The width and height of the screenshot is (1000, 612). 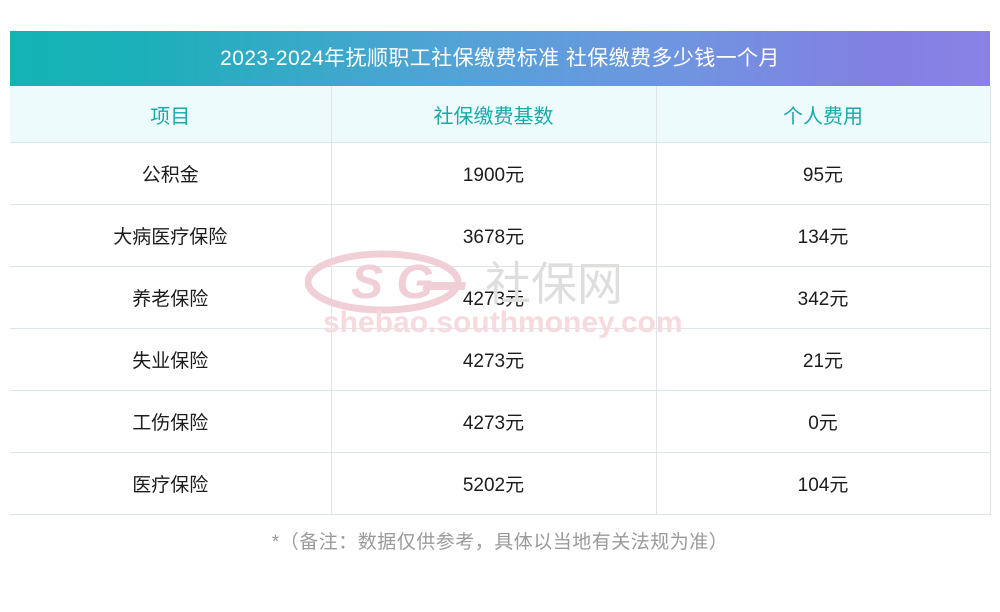 I want to click on cell-item: 大病医疗保险, so click(x=171, y=235).